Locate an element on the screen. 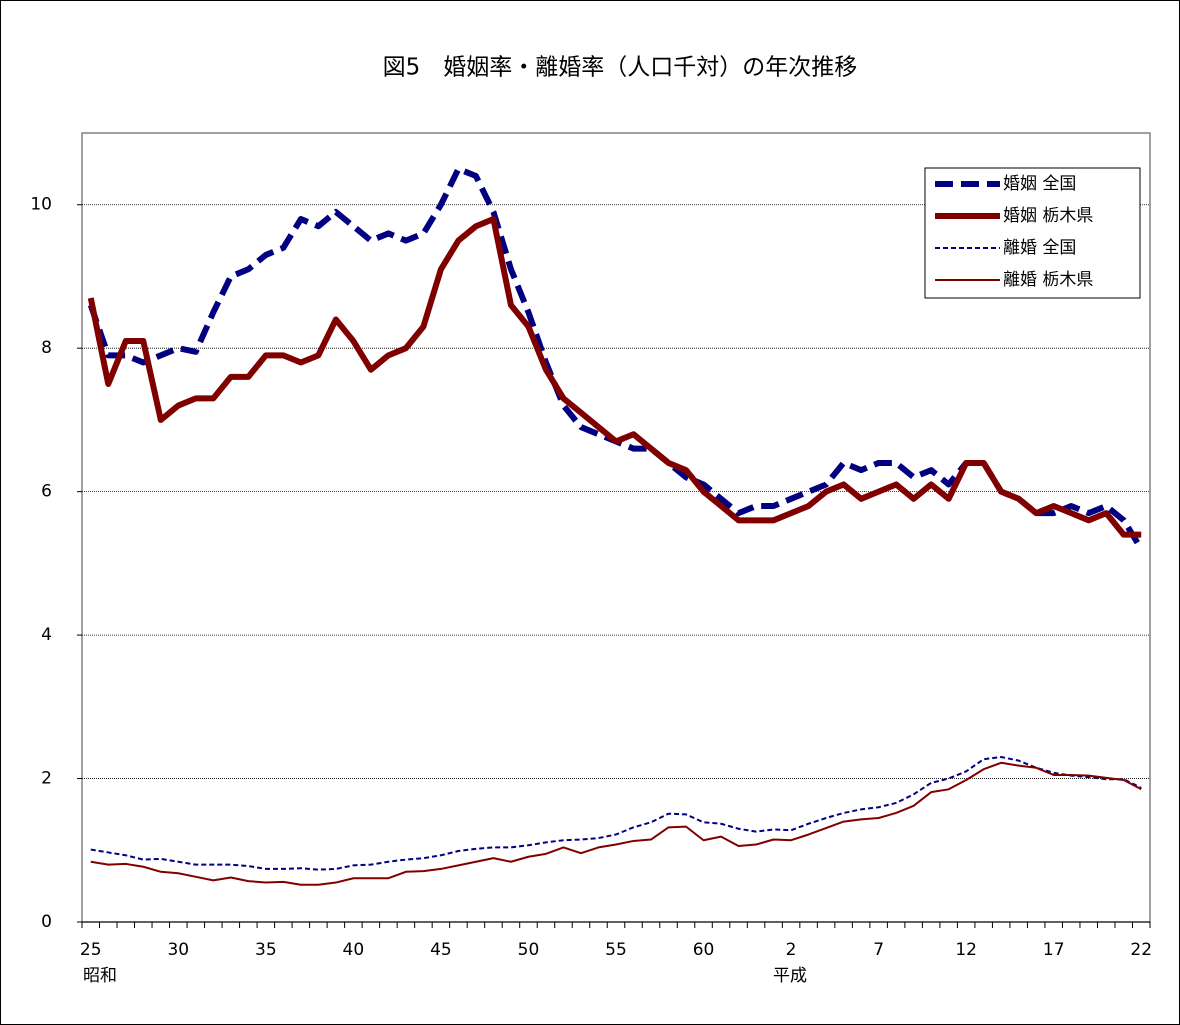 The height and width of the screenshot is (1025, 1180). x-tick-label: 22 is located at coordinates (1141, 950).